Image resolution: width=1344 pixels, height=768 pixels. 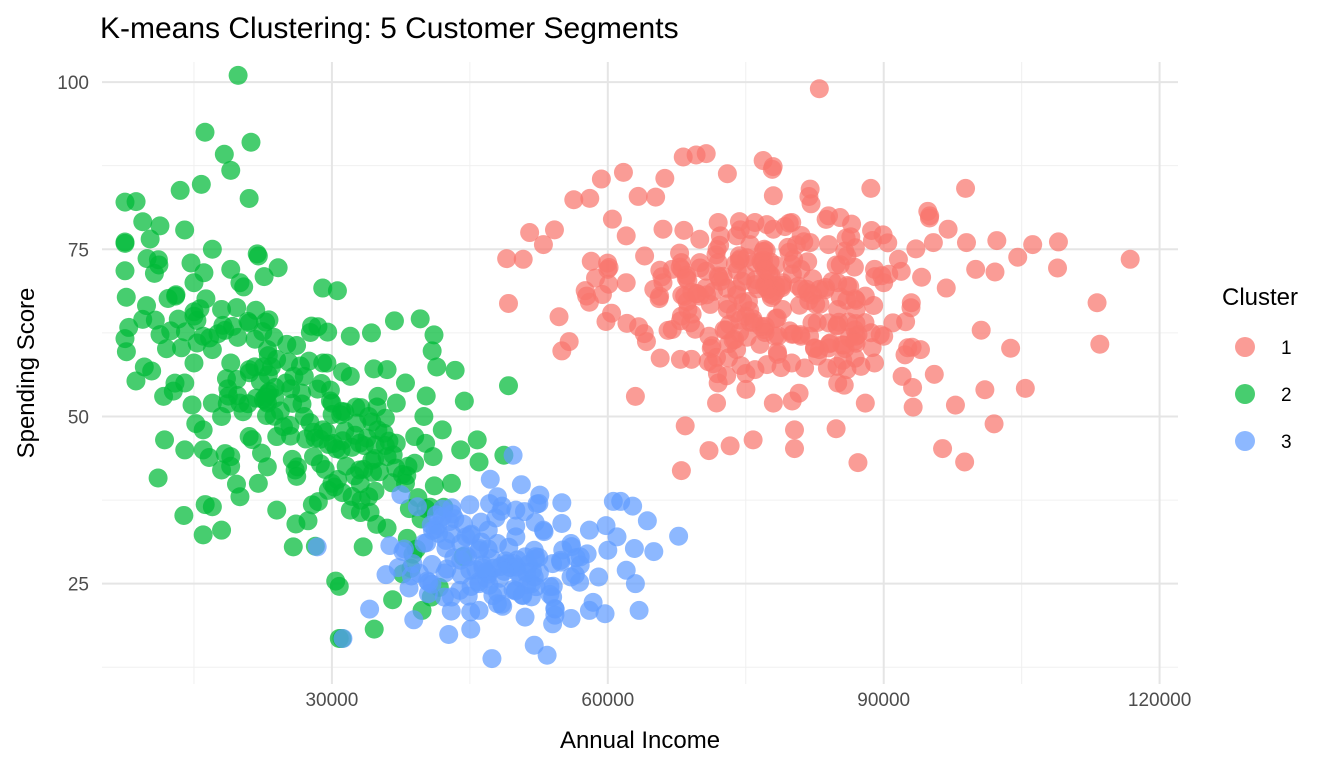 What do you see at coordinates (78, 250) in the screenshot?
I see `y-tick-label: 75` at bounding box center [78, 250].